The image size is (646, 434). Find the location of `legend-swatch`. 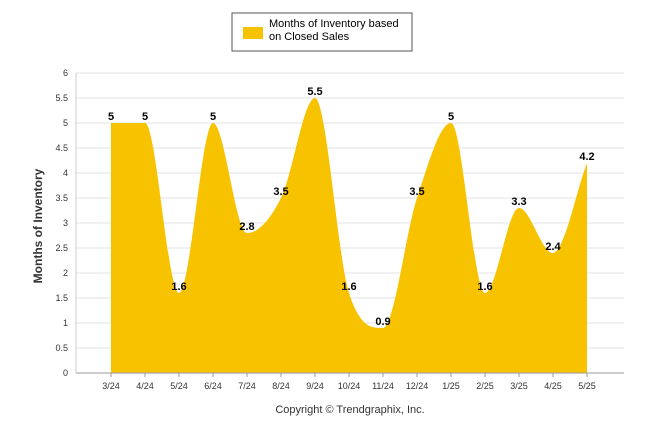

legend-swatch is located at coordinates (253, 33).